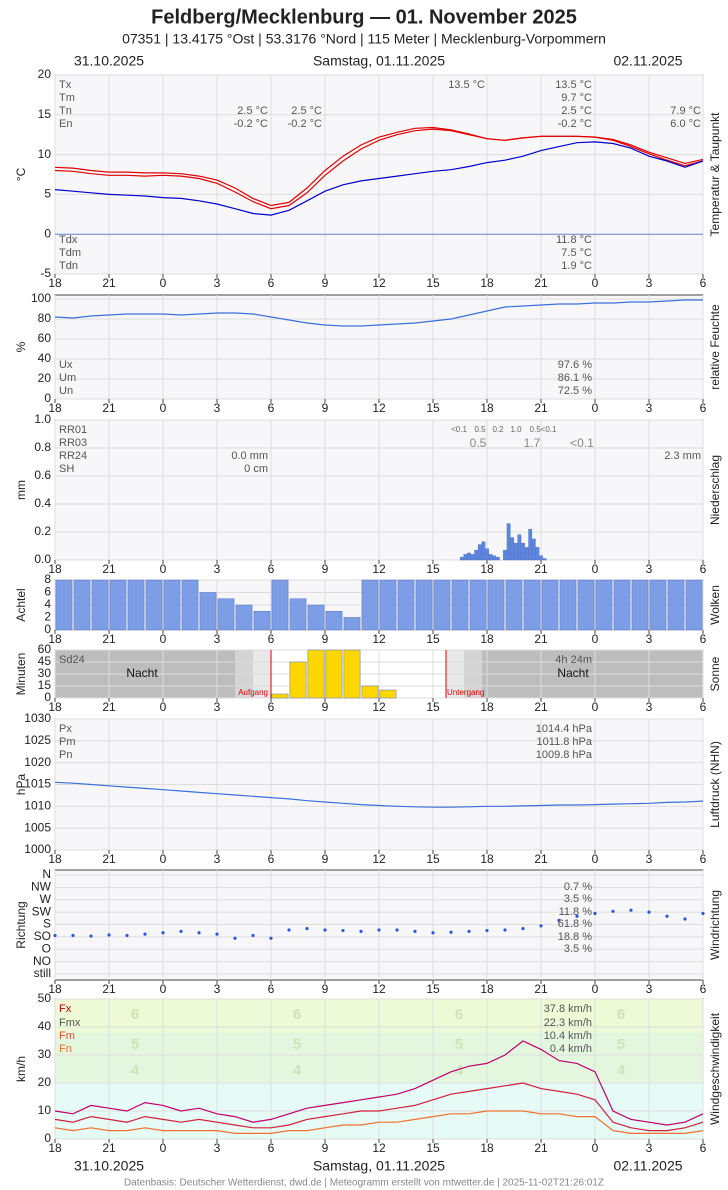 This screenshot has width=728, height=1190. Describe the element at coordinates (47, 604) in the screenshot. I see `y-tick-label: 4` at that location.